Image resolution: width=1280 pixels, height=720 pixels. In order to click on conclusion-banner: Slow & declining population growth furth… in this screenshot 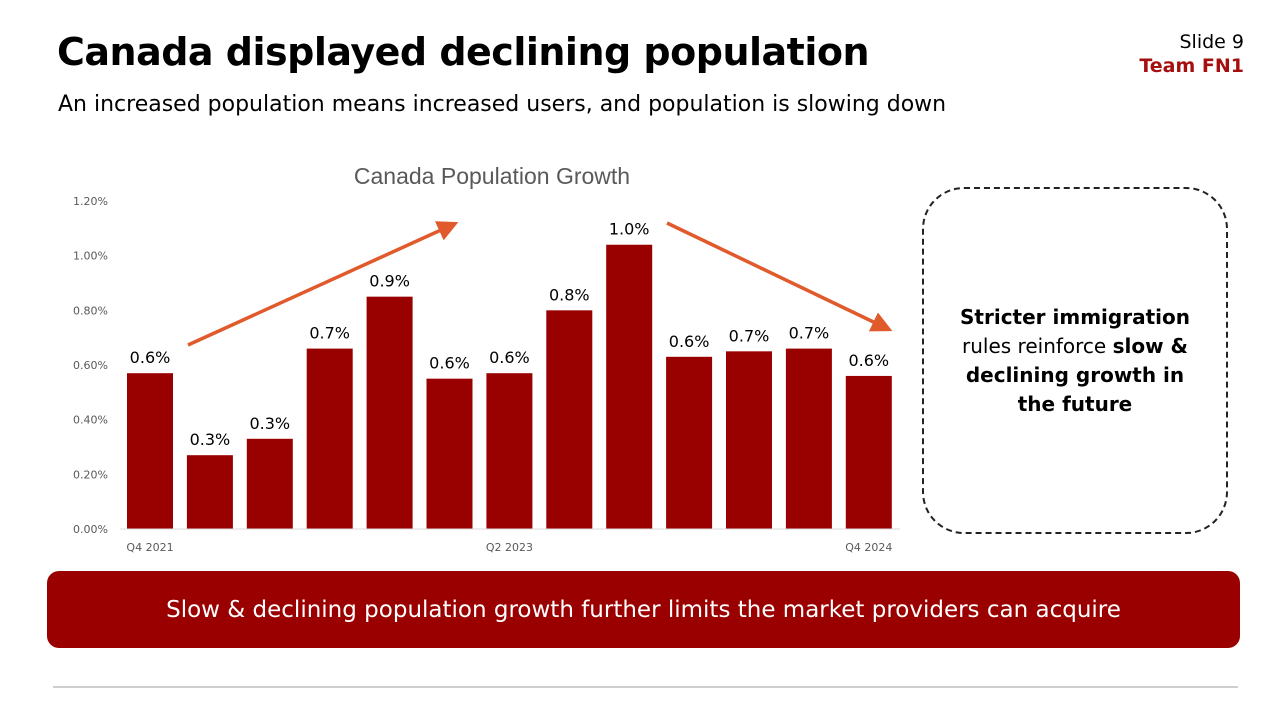, I will do `click(643, 609)`.